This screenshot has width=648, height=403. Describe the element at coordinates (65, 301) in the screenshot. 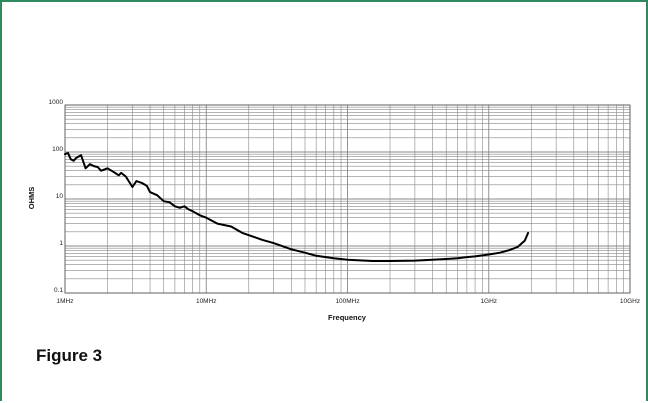

I see `x-tick-label: 1MHz` at that location.